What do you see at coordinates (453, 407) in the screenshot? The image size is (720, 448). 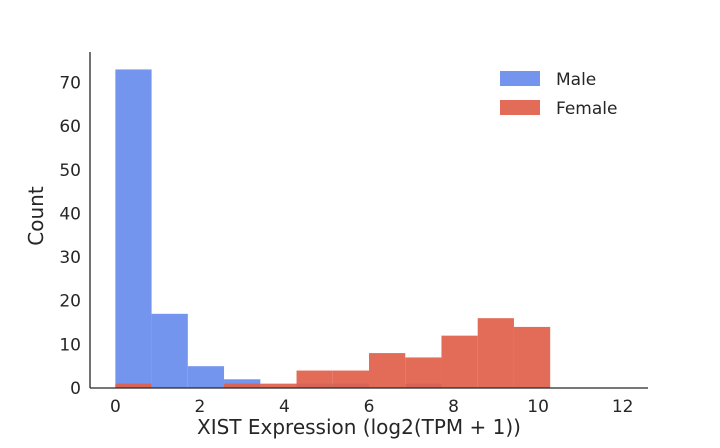 I see `x-tick-label: 8` at bounding box center [453, 407].